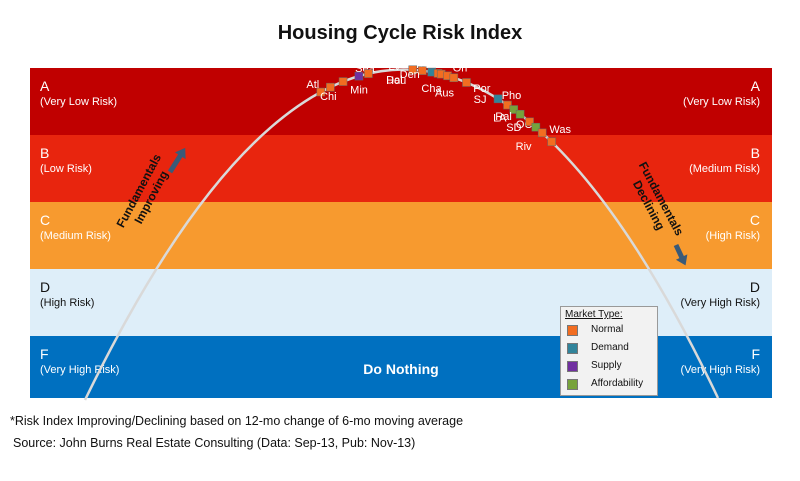  What do you see at coordinates (45, 153) in the screenshot?
I see `band-letter-left: B` at bounding box center [45, 153].